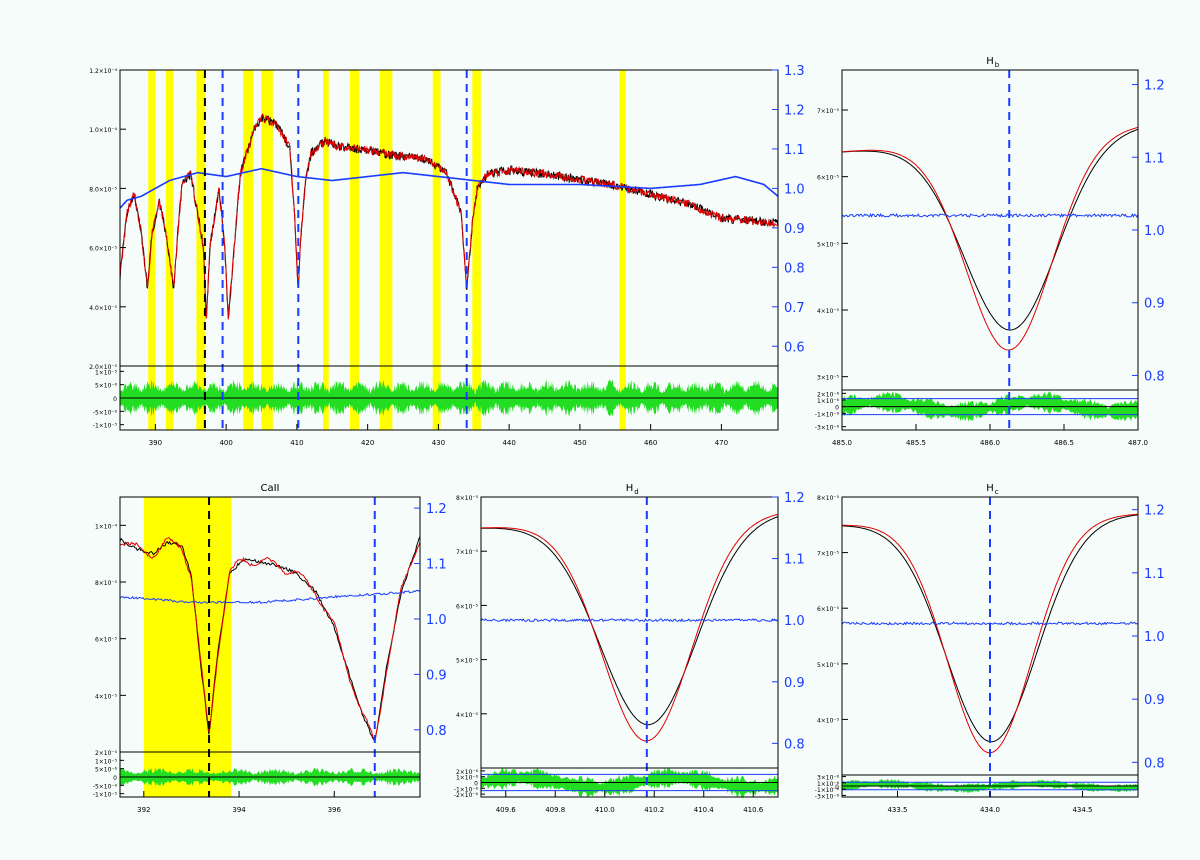 The height and width of the screenshot is (860, 1200). I want to click on x-tick-label: 409.8, so click(555, 810).